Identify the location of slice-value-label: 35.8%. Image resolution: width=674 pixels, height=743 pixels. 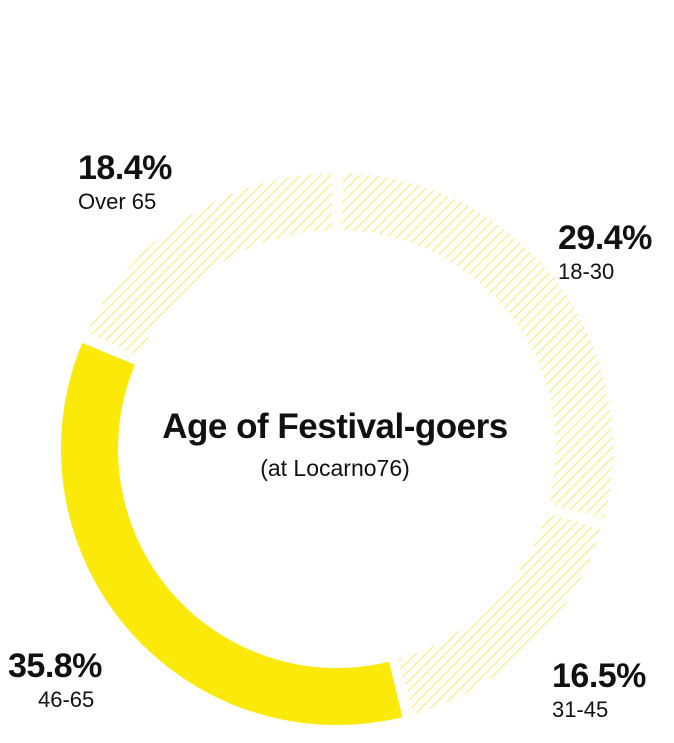
(55, 666).